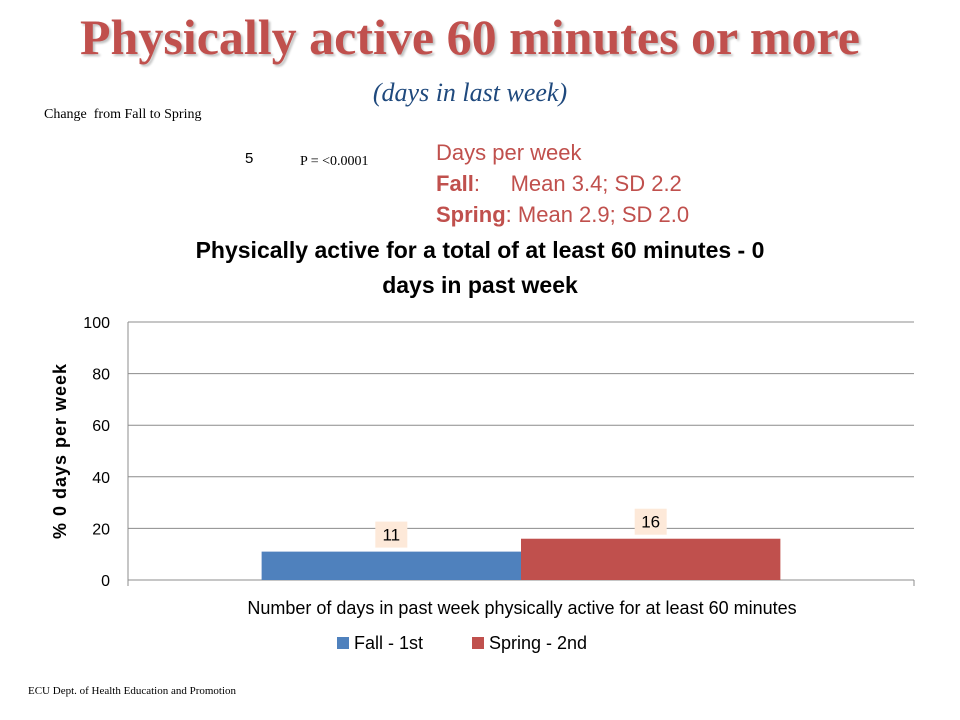 Image resolution: width=960 pixels, height=720 pixels. What do you see at coordinates (101, 478) in the screenshot?
I see `y-tick-label: 40` at bounding box center [101, 478].